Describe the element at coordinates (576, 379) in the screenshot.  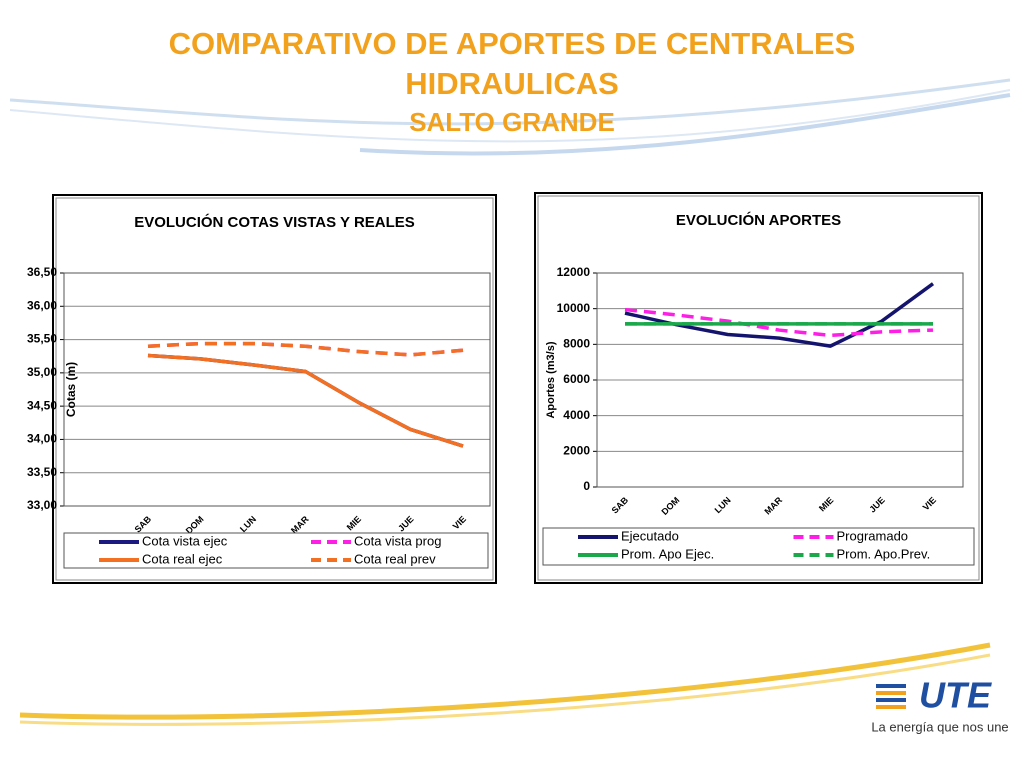
I see `y-tick-label: 6000` at that location.